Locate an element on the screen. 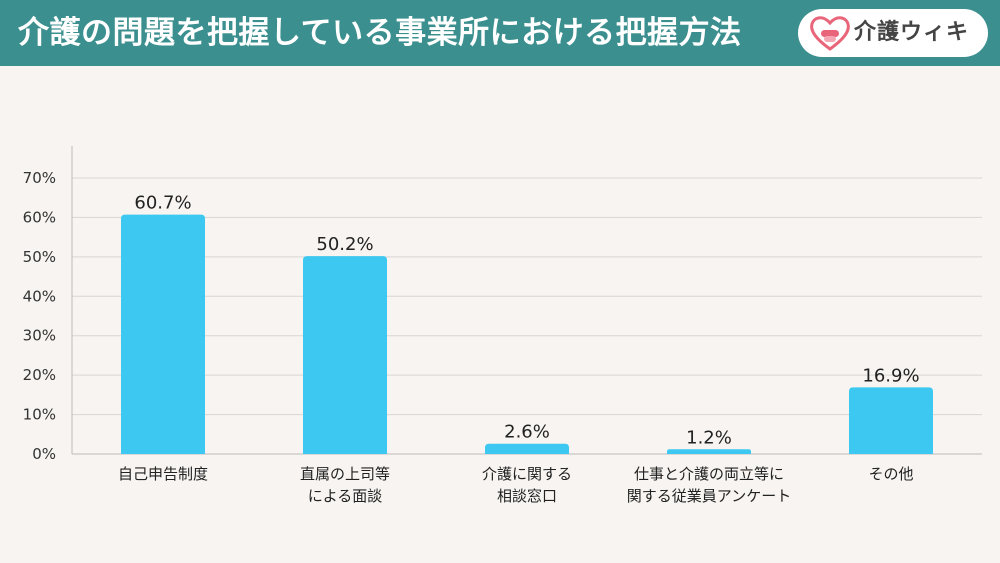 The height and width of the screenshot is (563, 1000). y-tick-label: 20% is located at coordinates (39, 375).